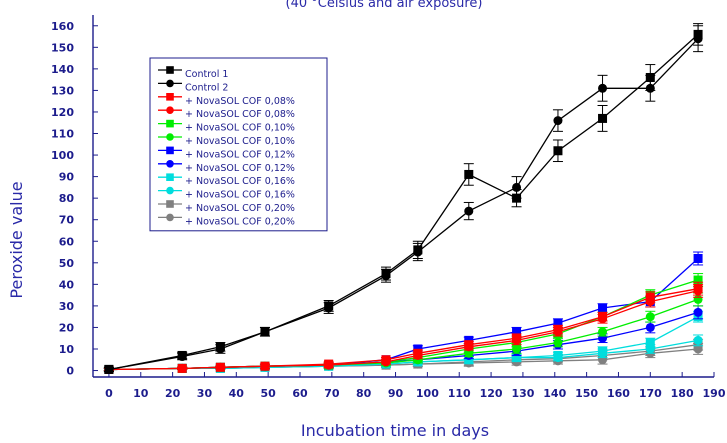 The width and height of the screenshot is (727, 443). What do you see at coordinates (618, 393) in the screenshot?
I see `x-tick-label: 160` at bounding box center [618, 393].